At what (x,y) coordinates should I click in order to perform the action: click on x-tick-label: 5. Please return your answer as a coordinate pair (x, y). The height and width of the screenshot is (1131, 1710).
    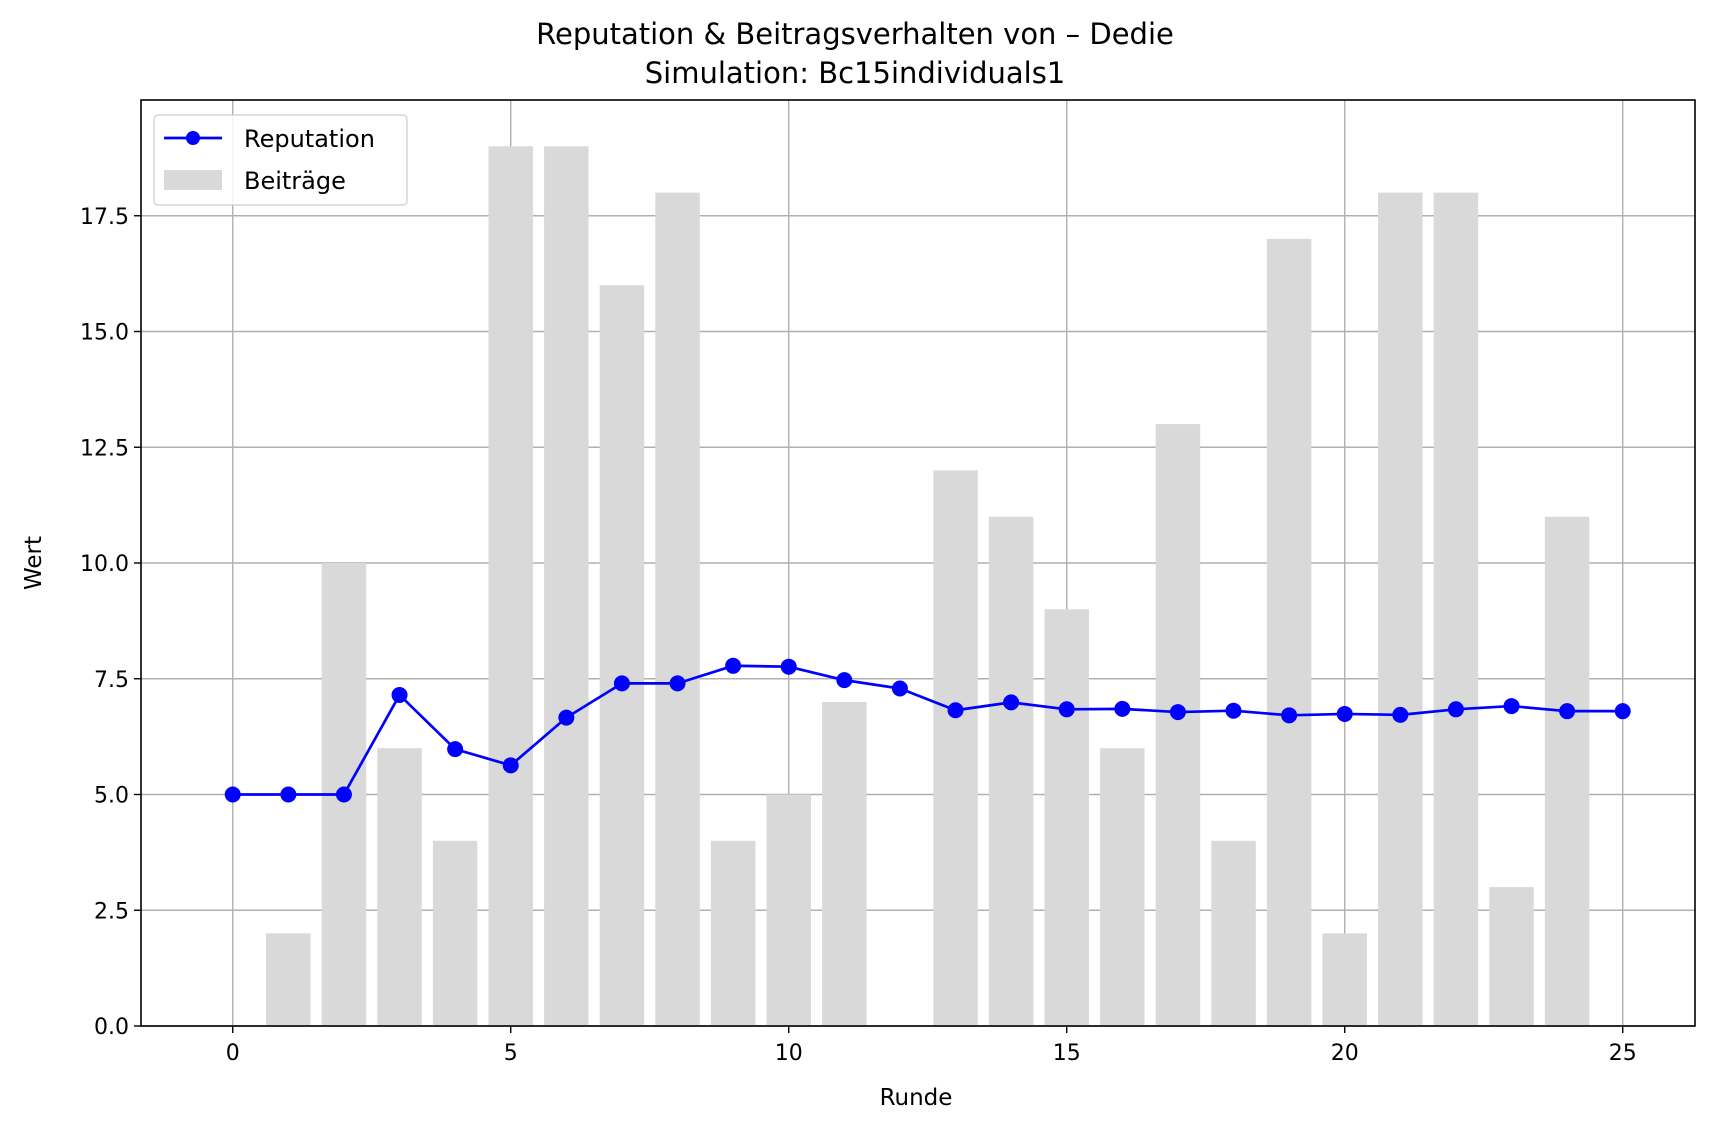
    Looking at the image, I should click on (511, 1053).